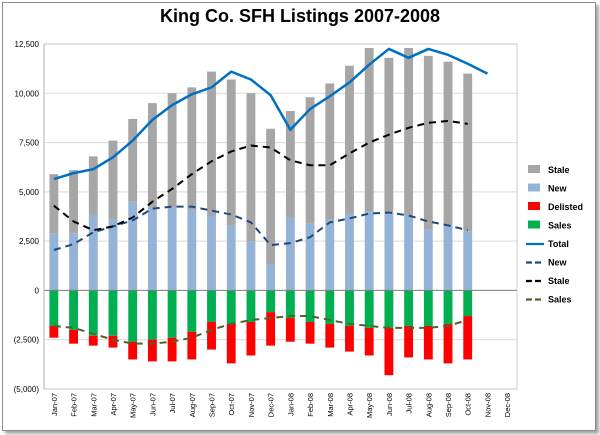 Image resolution: width=600 pixels, height=435 pixels. Describe the element at coordinates (172, 403) in the screenshot. I see `x-tick-label: Jul-07` at that location.